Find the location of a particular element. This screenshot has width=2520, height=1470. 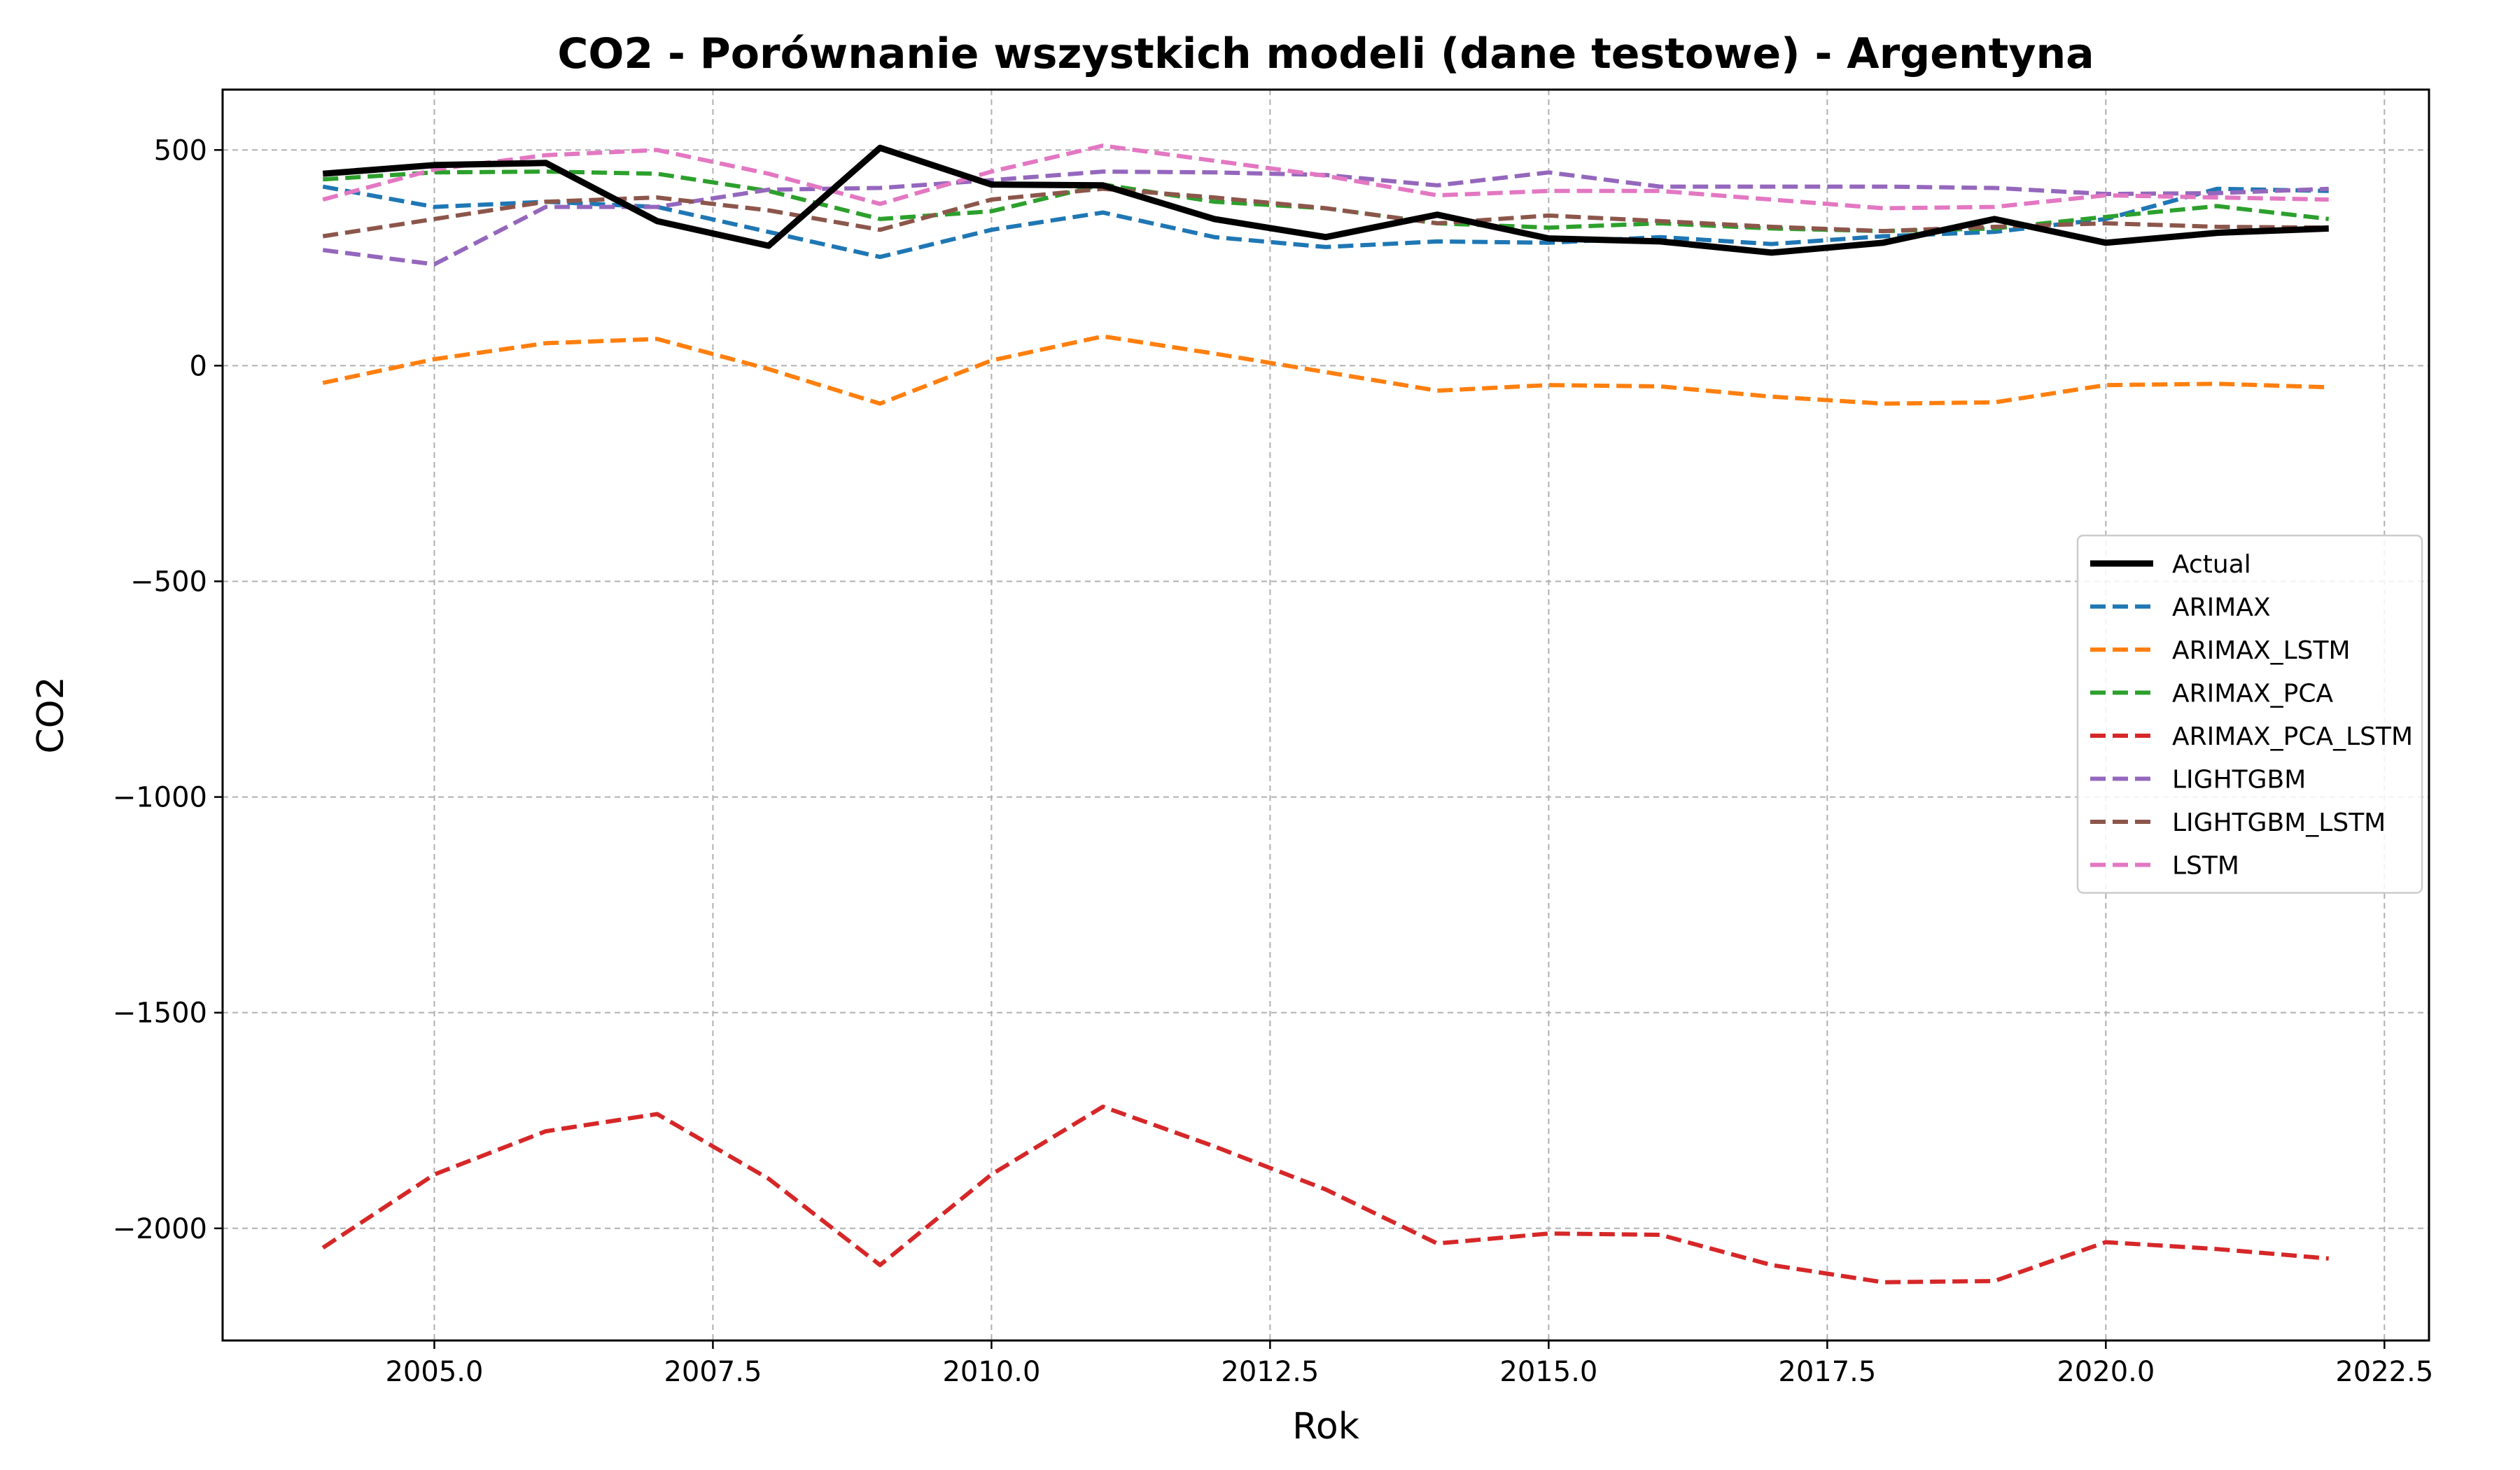

y-tick-label: −2000 is located at coordinates (160, 1229).